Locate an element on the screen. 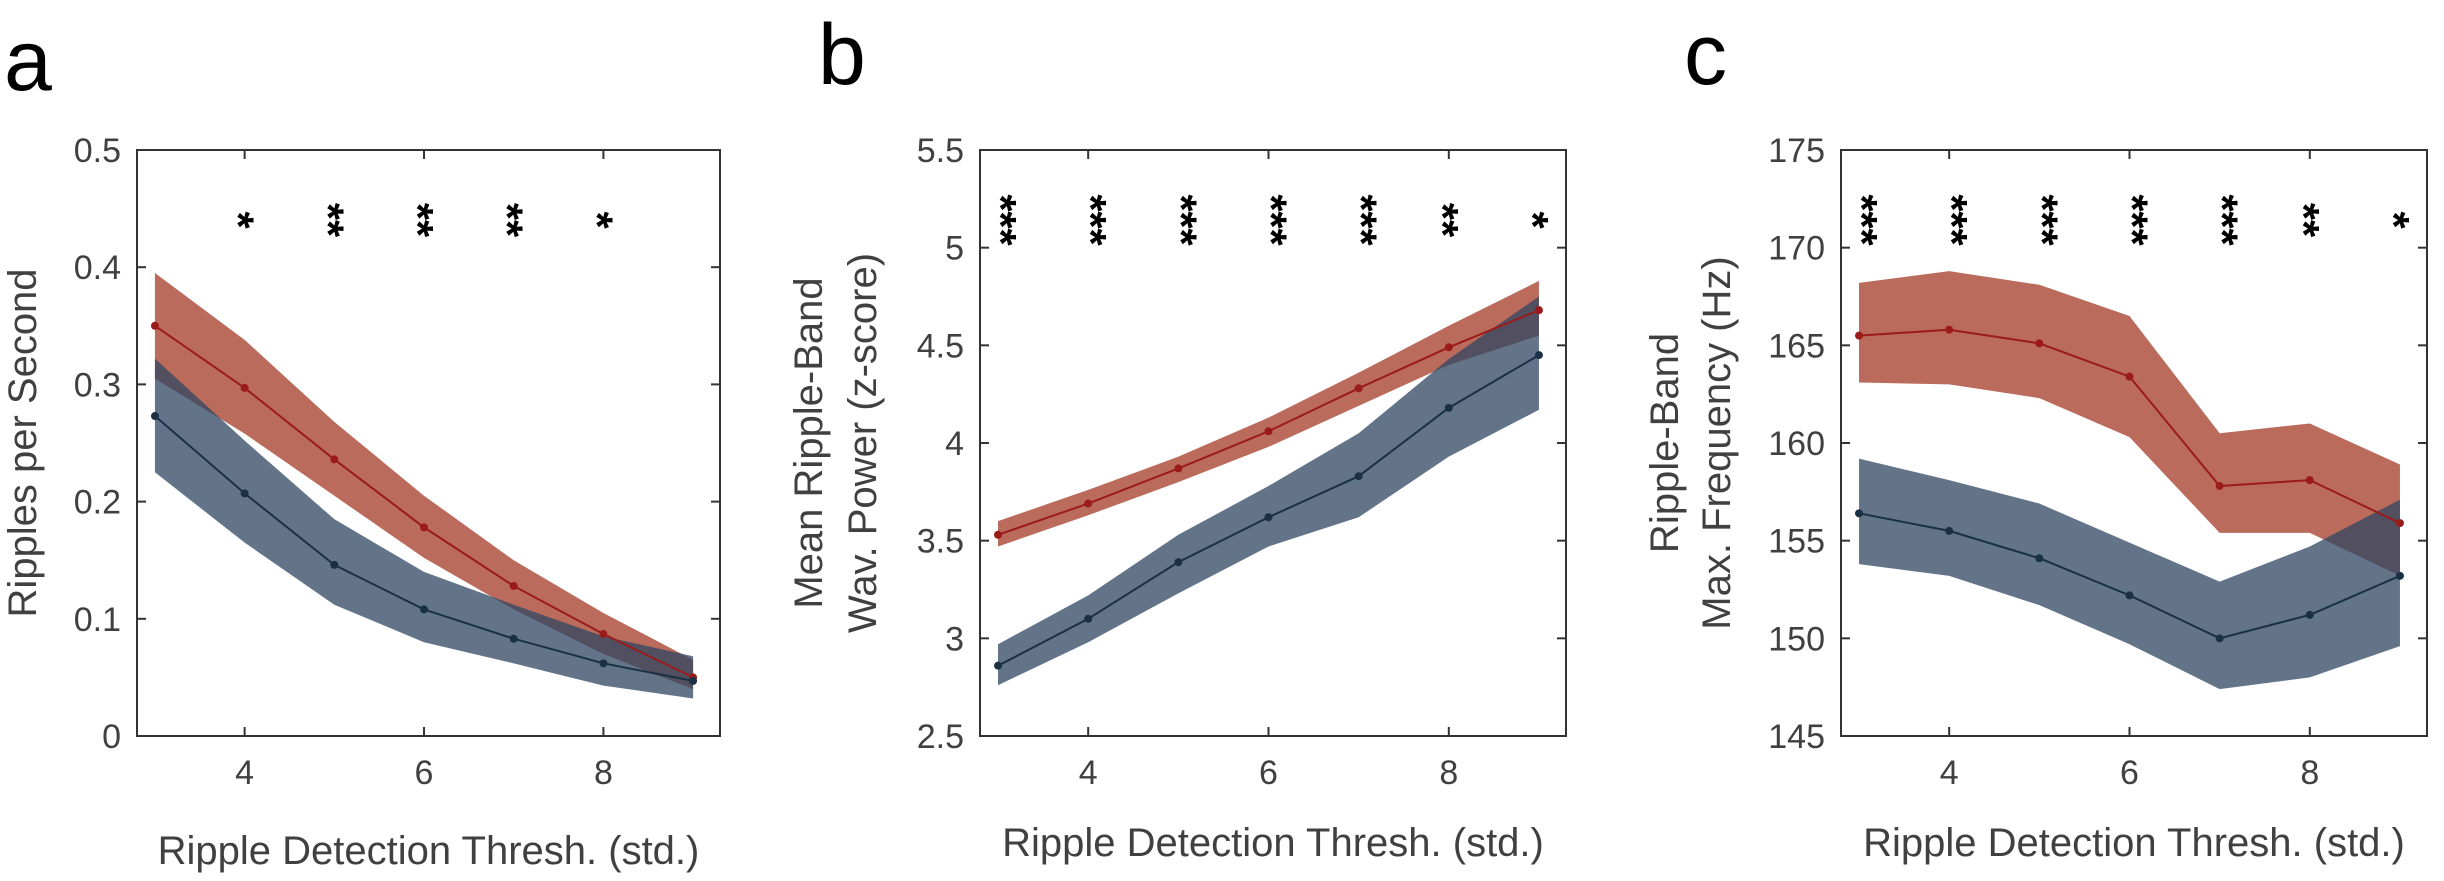  y-tick-label: 4.5 is located at coordinates (940, 346).